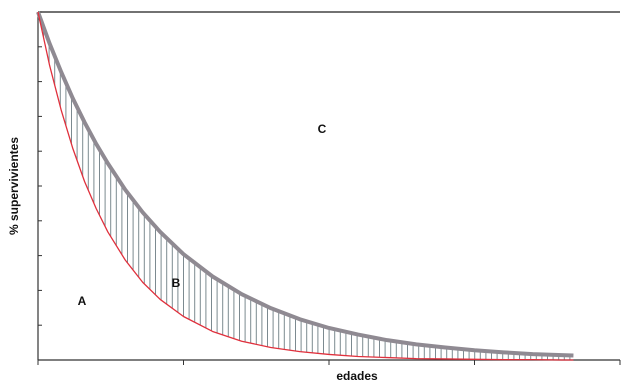  I want to click on region-label: C, so click(322, 129).